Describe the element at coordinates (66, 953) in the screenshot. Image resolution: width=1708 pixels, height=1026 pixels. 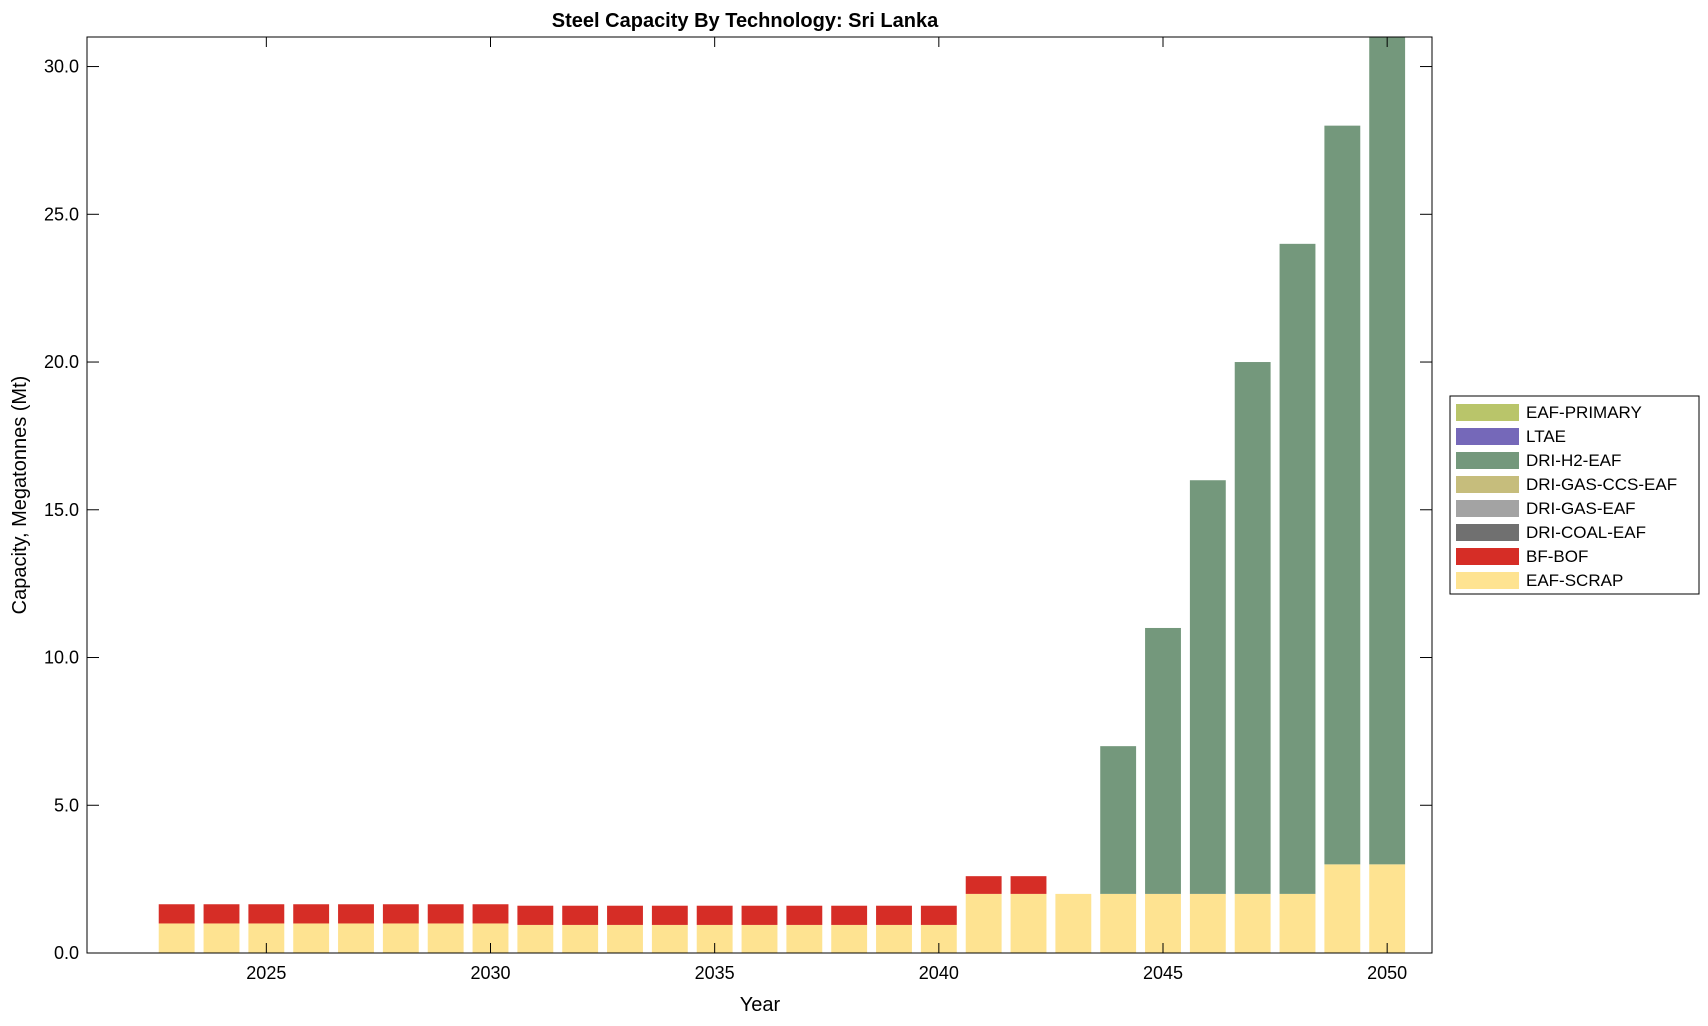
I see `y-tick-label-0: 0.0` at that location.